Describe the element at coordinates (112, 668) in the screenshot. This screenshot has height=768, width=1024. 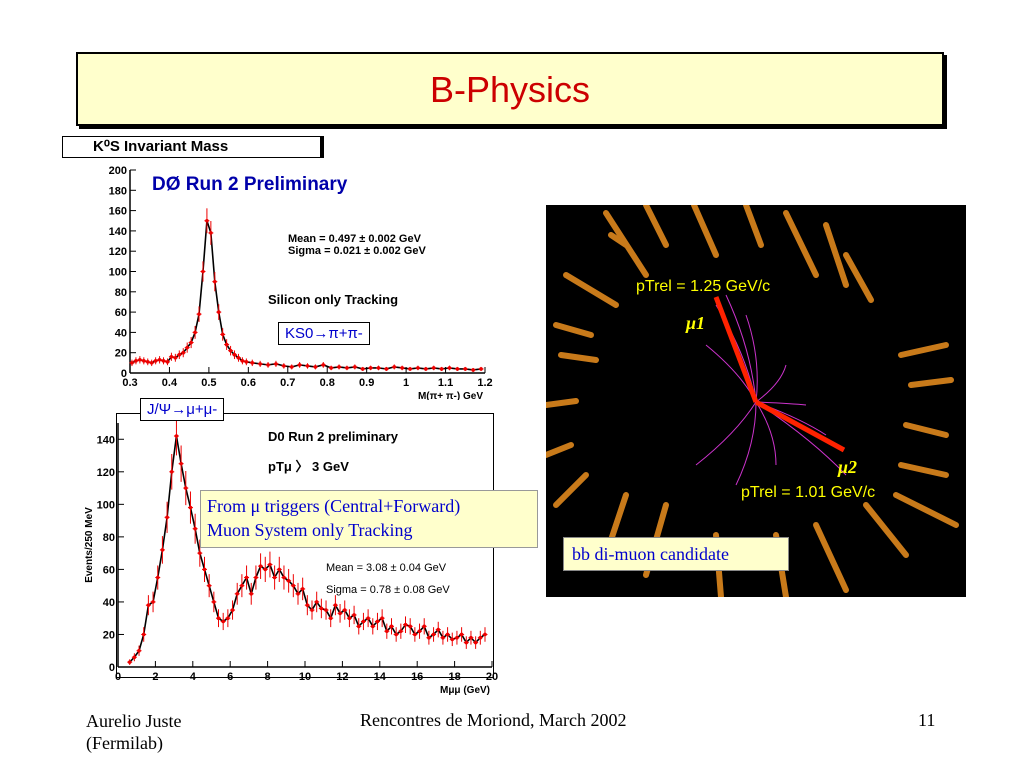
I see `y-tick-label: 0` at that location.